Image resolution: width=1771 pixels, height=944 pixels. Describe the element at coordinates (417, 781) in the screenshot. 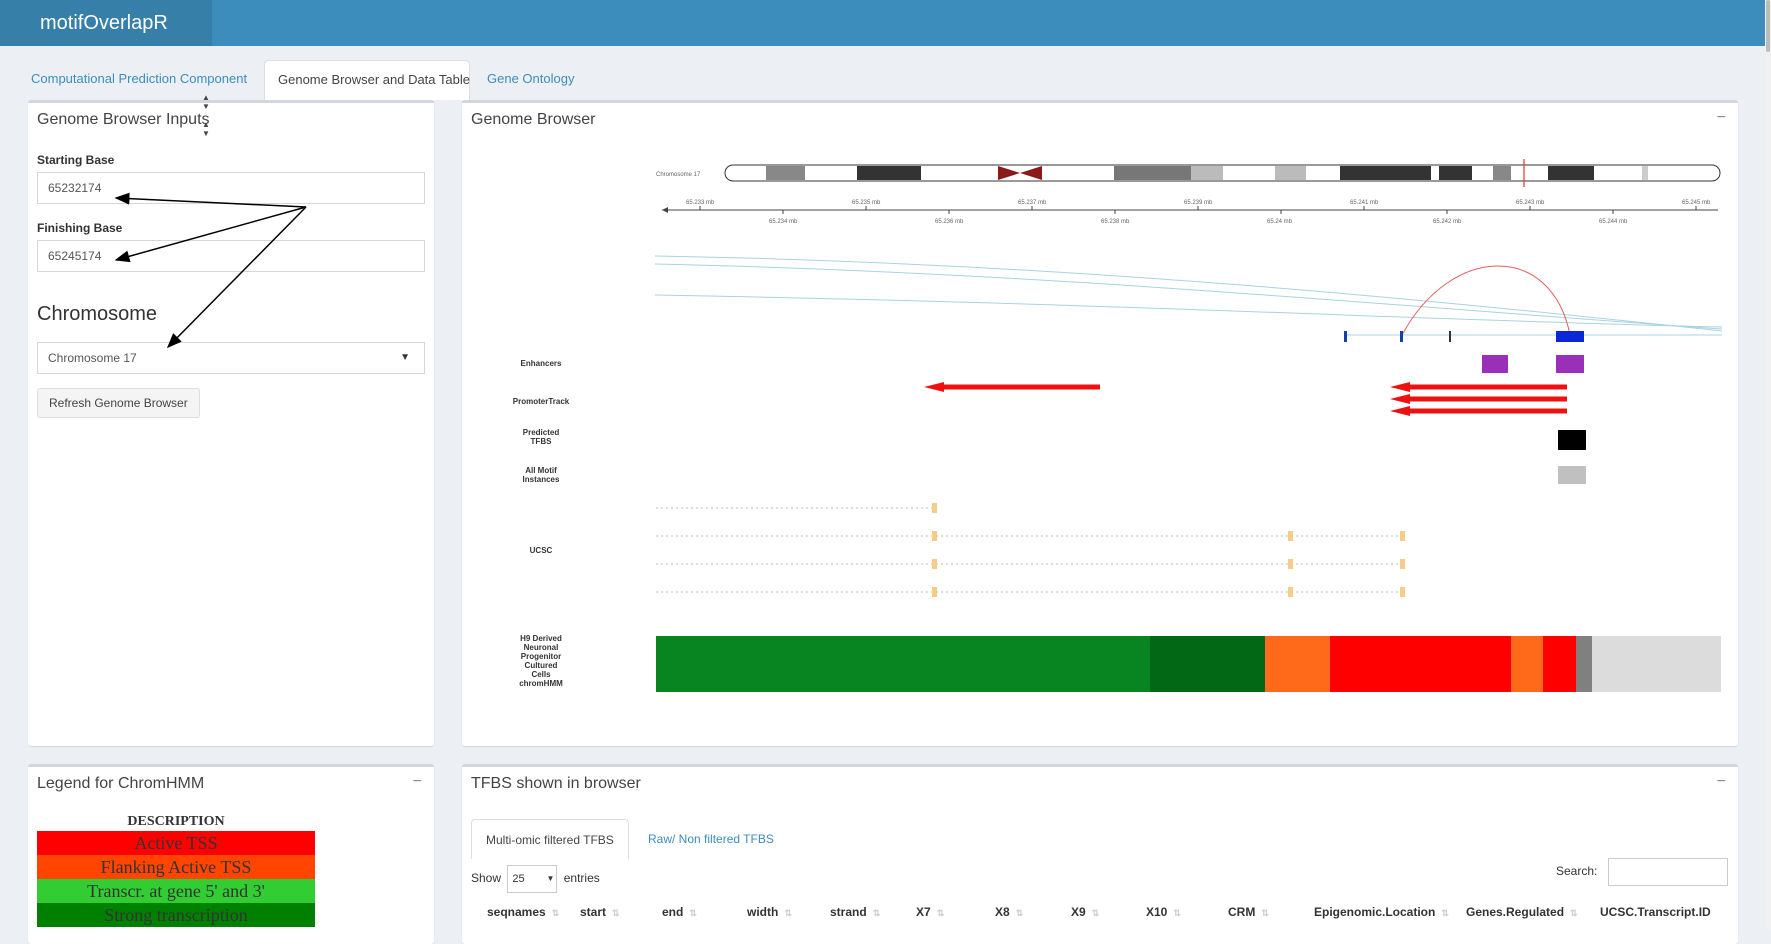

I see `legend-collapse-button: −` at that location.